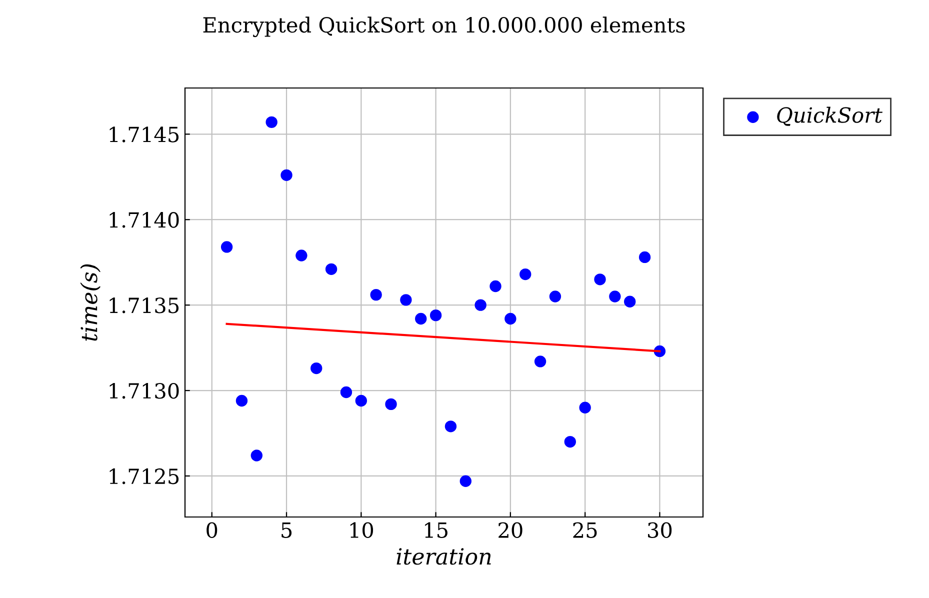 This screenshot has width=929, height=598. I want to click on y-tick-label: 1.7140, so click(144, 220).